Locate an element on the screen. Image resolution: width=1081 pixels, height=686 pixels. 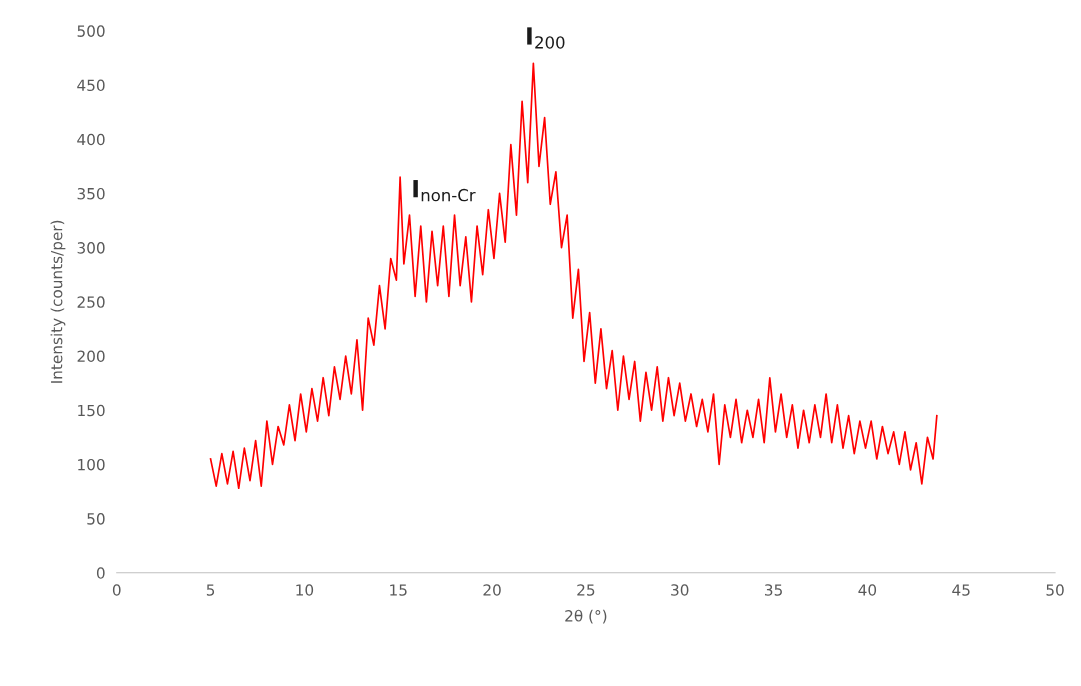
x-tick-label: 35 is located at coordinates (773, 590).